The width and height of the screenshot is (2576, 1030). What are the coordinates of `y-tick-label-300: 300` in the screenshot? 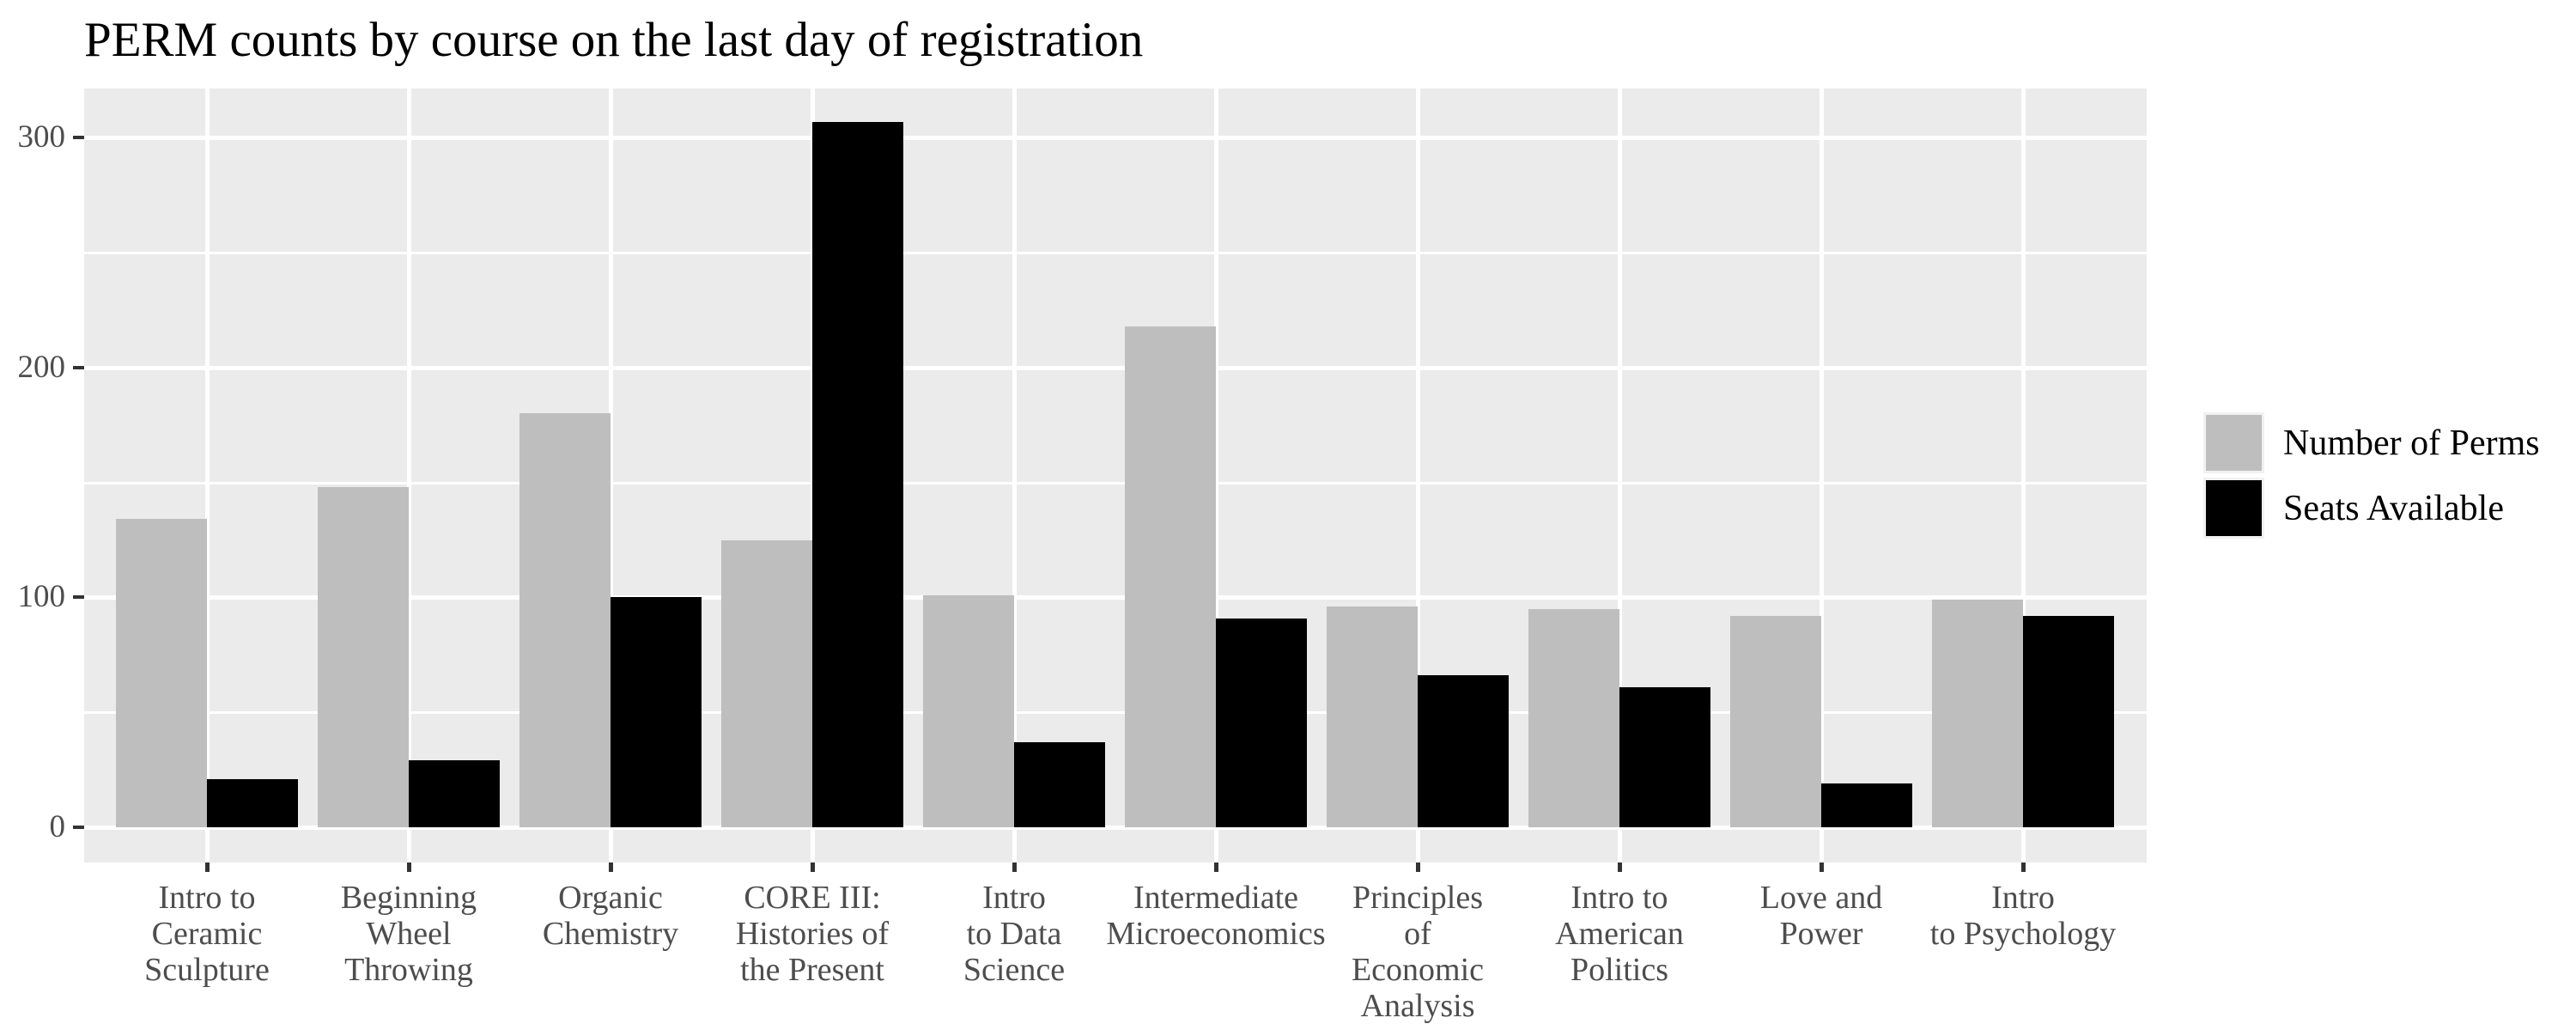 It's located at (41, 137).